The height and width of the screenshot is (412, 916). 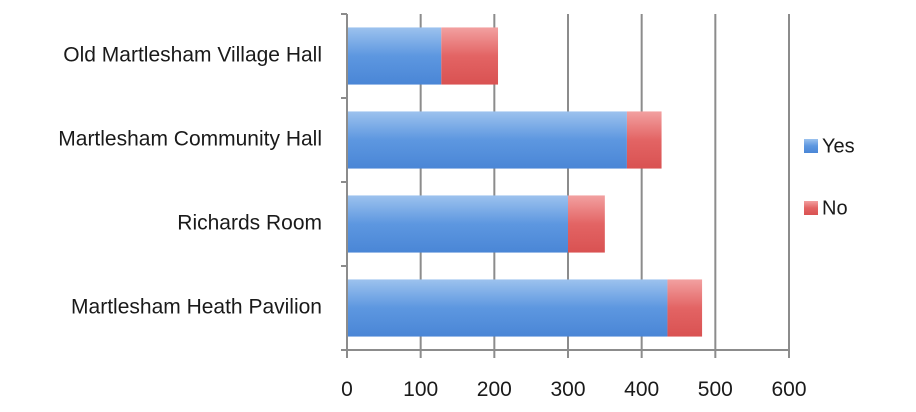 I want to click on x-tick-label: 600, so click(x=788, y=389).